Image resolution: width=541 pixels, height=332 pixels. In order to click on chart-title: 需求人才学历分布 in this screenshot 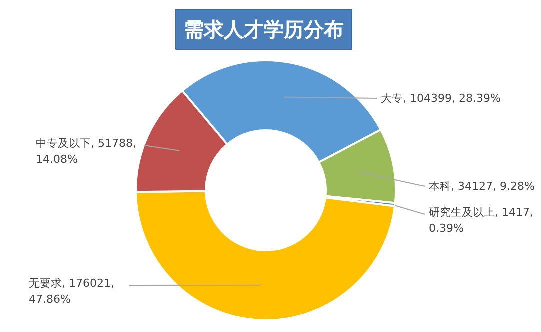, I will do `click(264, 30)`.